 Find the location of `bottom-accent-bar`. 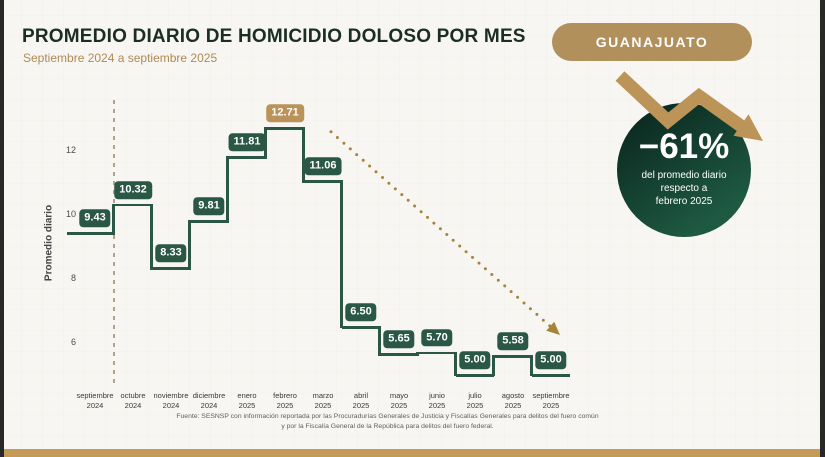

bottom-accent-bar is located at coordinates (412, 453).